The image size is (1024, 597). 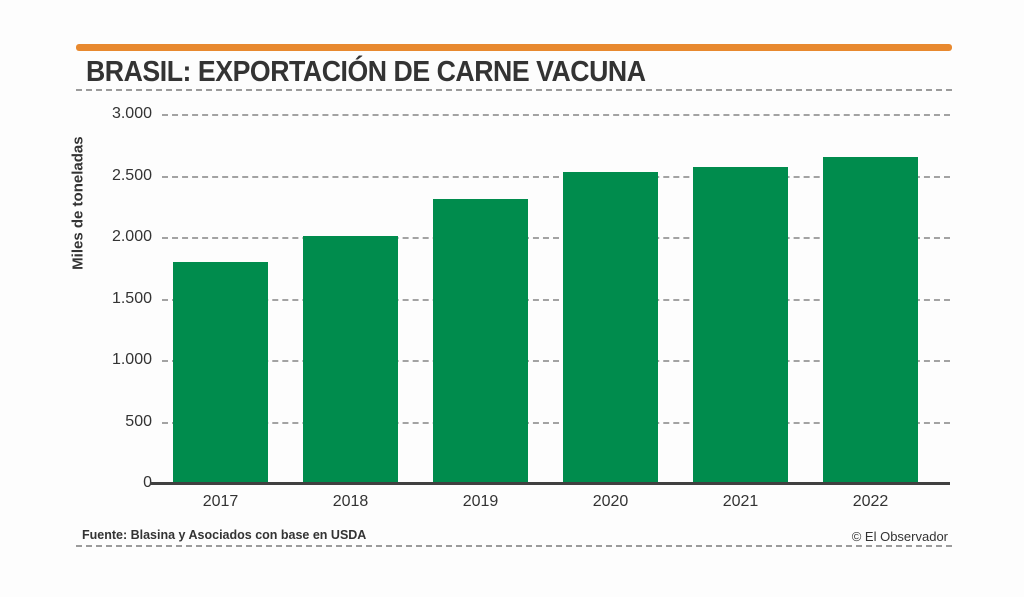 I want to click on y-tick-label: 2.500, so click(x=131, y=175).